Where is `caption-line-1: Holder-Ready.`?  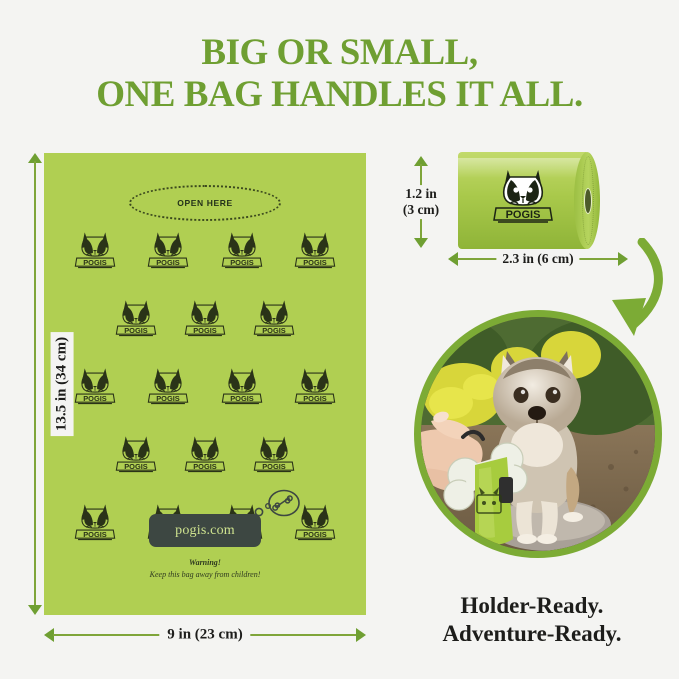 caption-line-1: Holder-Ready. is located at coordinates (532, 605).